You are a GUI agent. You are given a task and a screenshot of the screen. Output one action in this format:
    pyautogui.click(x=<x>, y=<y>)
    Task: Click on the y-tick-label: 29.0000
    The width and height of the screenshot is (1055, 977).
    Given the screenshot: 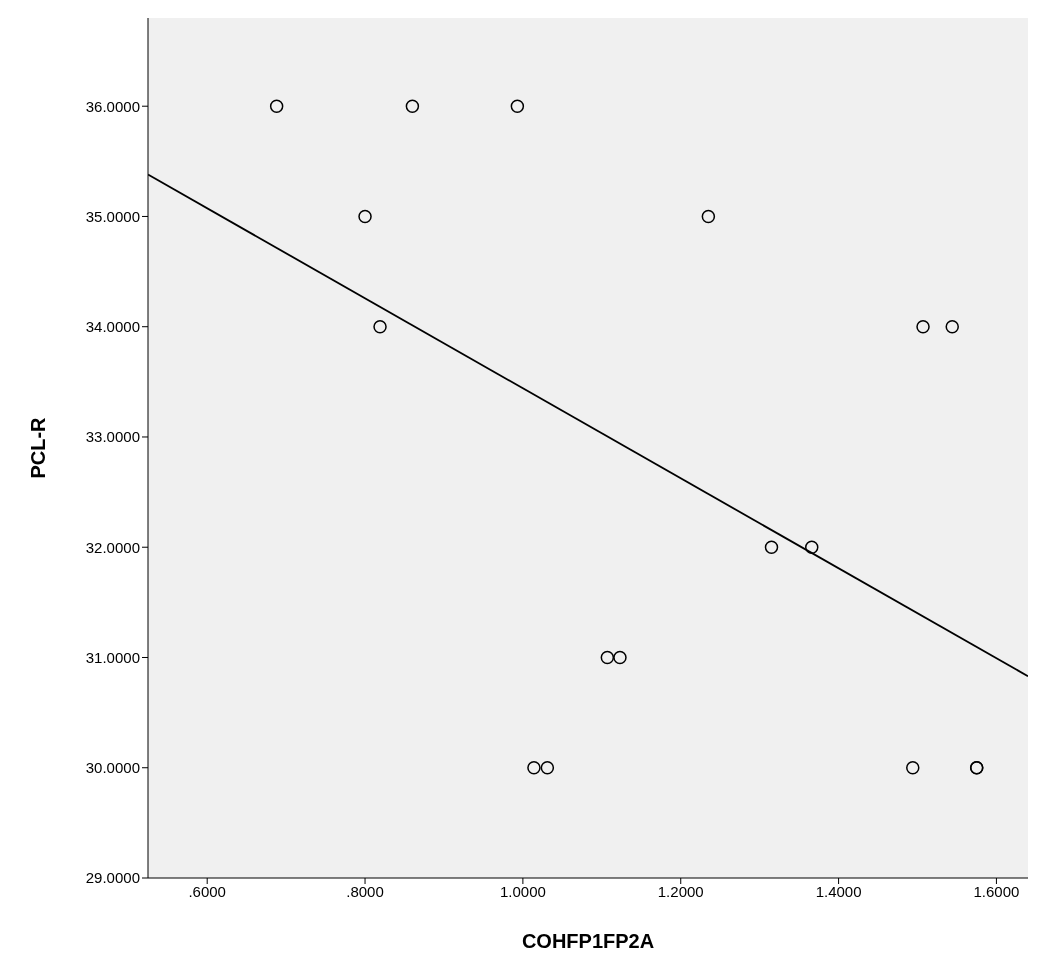 What is the action you would take?
    pyautogui.click(x=112, y=878)
    